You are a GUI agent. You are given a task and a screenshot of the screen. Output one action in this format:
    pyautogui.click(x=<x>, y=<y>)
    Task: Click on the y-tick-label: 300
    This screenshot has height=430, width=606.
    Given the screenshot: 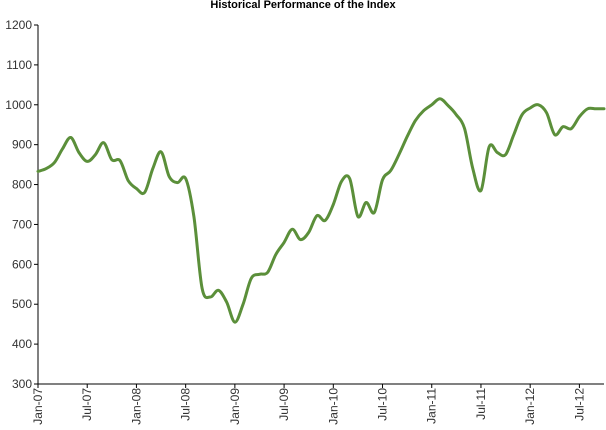 What is the action you would take?
    pyautogui.click(x=22, y=384)
    